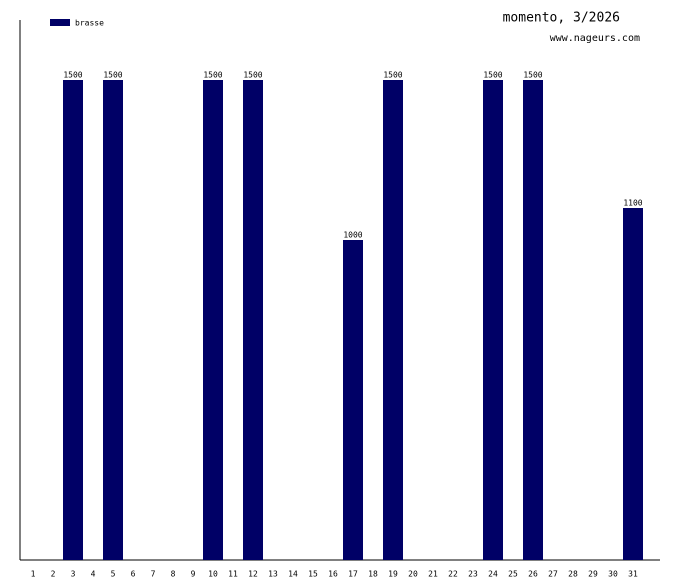 The height and width of the screenshot is (580, 680). What do you see at coordinates (632, 203) in the screenshot?
I see `data-label: 1100` at bounding box center [632, 203].